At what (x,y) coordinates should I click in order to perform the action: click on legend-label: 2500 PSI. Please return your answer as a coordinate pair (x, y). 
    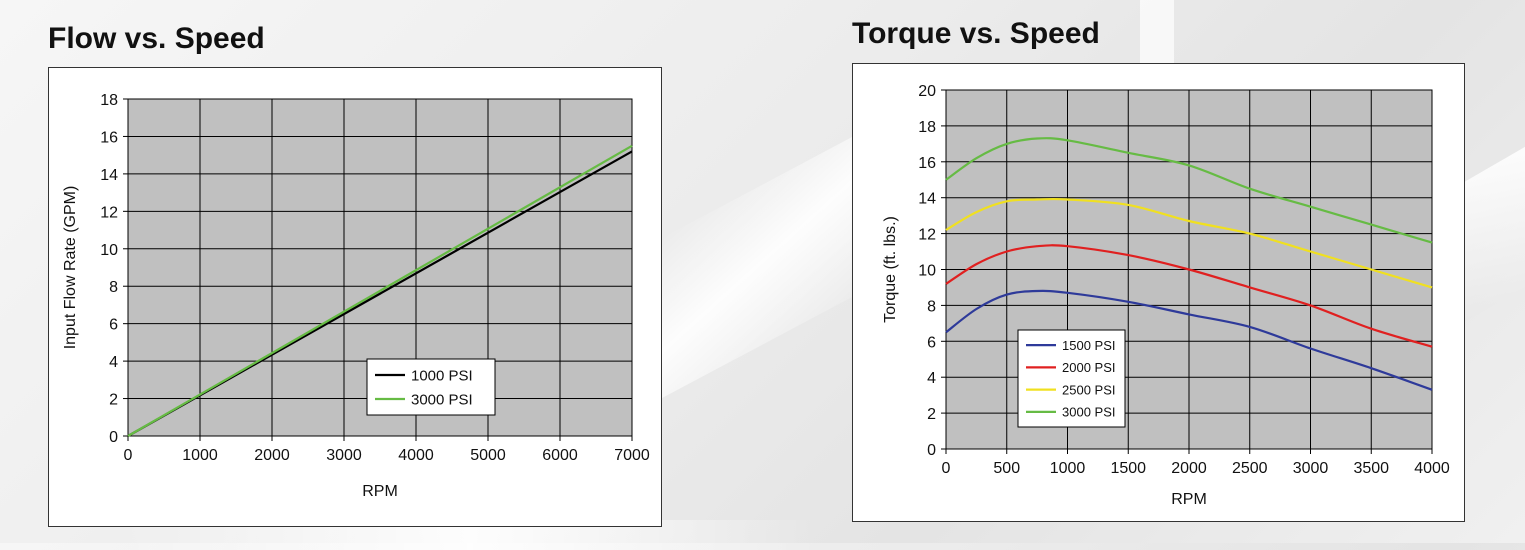
    Looking at the image, I should click on (1089, 389).